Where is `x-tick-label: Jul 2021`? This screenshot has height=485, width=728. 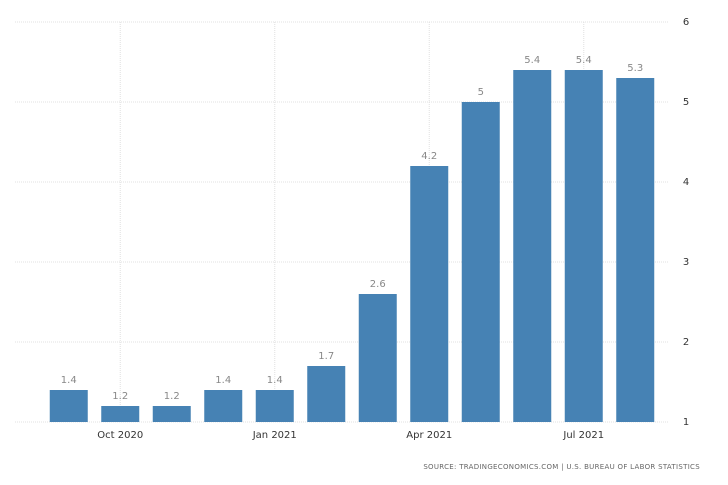 x-tick-label: Jul 2021 is located at coordinates (583, 435).